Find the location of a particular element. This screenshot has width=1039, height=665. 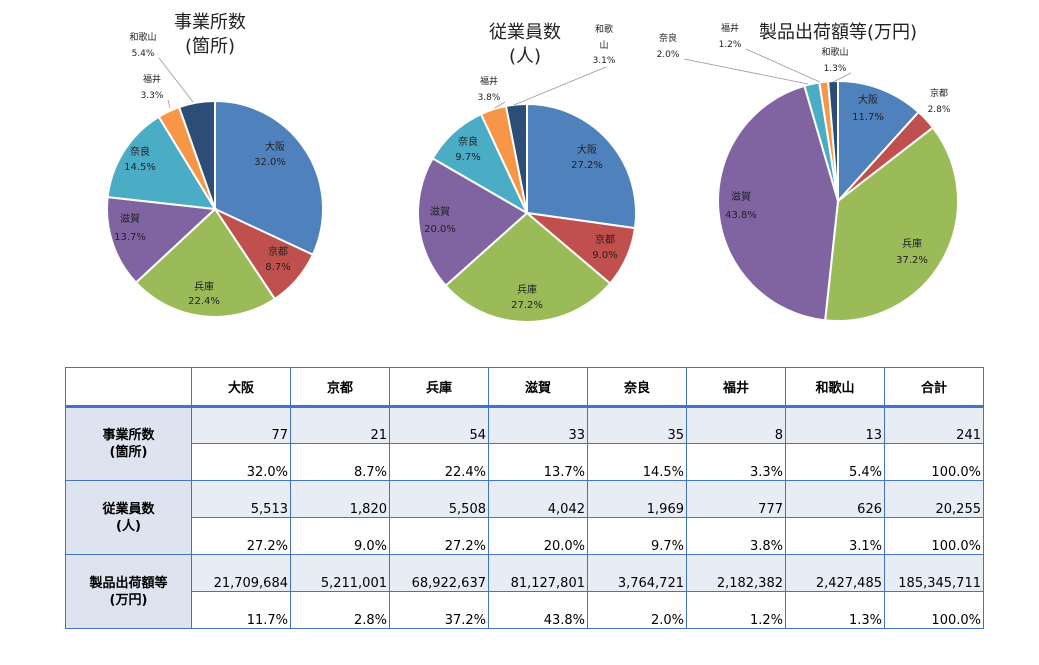

value-cell: 5,513 is located at coordinates (241, 499).